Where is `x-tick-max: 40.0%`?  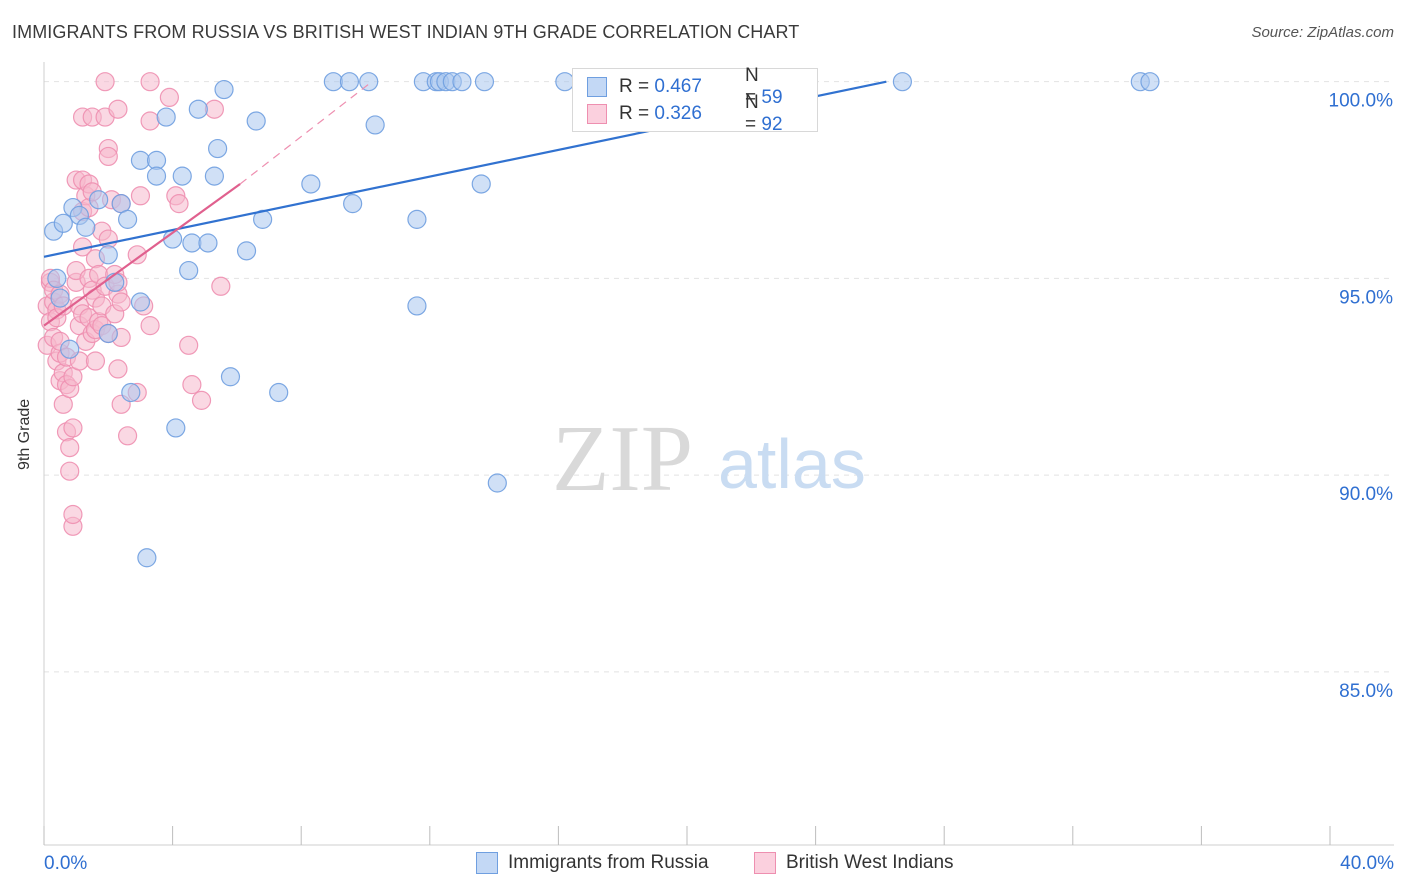
x-tick-max: 40.0% is located at coordinates (1367, 863).